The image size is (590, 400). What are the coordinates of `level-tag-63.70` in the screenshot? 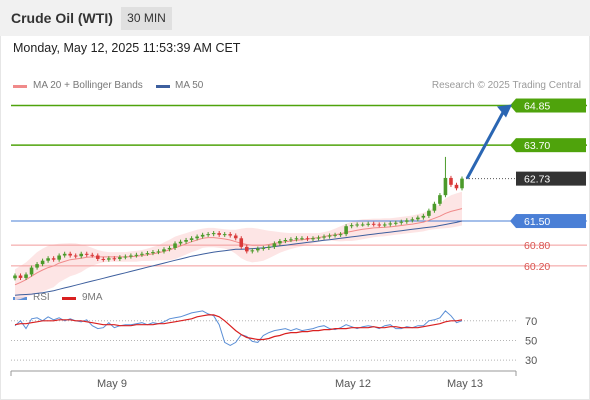 It's located at (551, 145).